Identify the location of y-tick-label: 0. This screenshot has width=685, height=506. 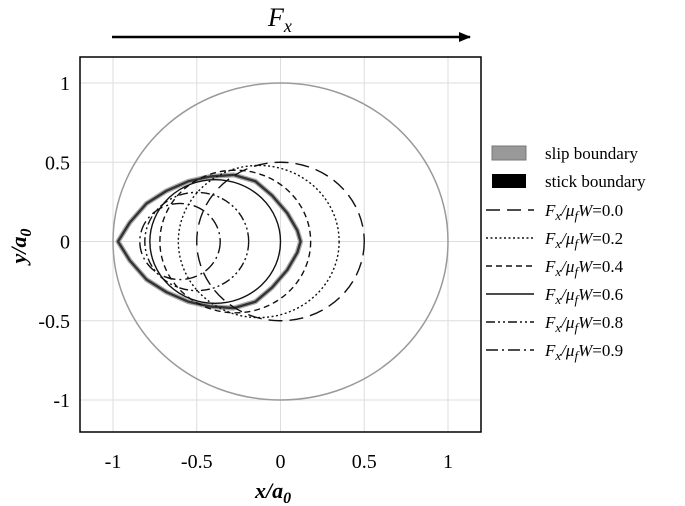
(65, 243).